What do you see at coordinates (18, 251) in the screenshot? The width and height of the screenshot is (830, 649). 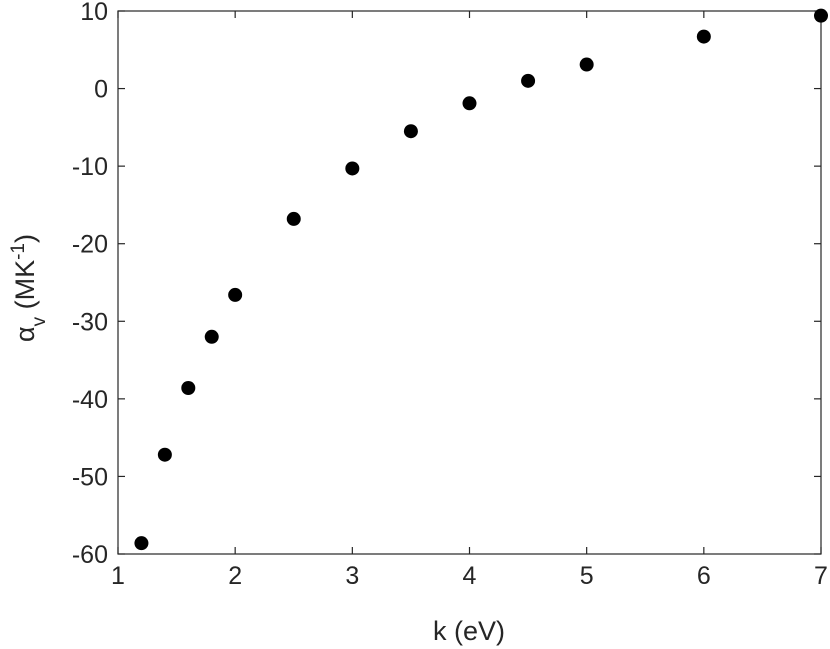 I see `y-axis-title-superscript: -1` at bounding box center [18, 251].